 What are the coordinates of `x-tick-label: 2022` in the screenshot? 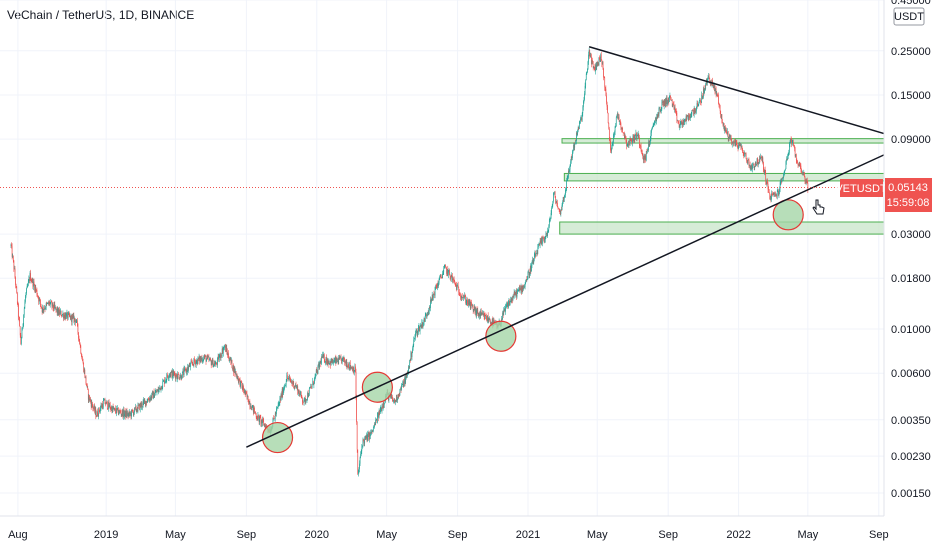 It's located at (738, 535).